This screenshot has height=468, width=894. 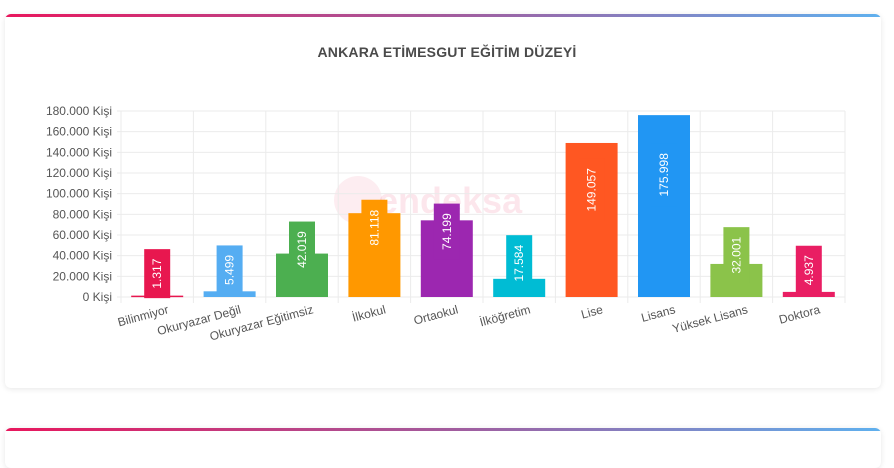 I want to click on y-tick-label: 80.000 Kişi, so click(x=82, y=214).